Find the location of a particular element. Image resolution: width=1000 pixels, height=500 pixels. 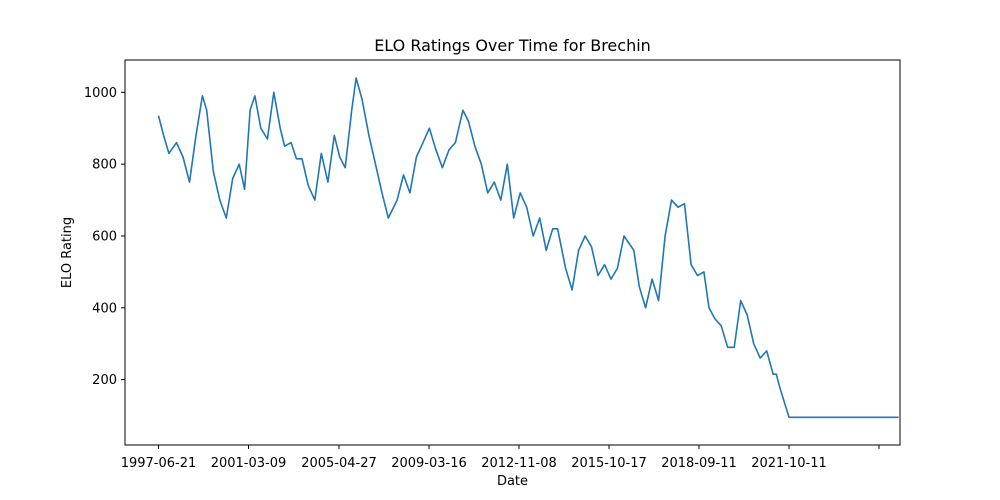

y-axis-label: ELO Rating is located at coordinates (67, 252).